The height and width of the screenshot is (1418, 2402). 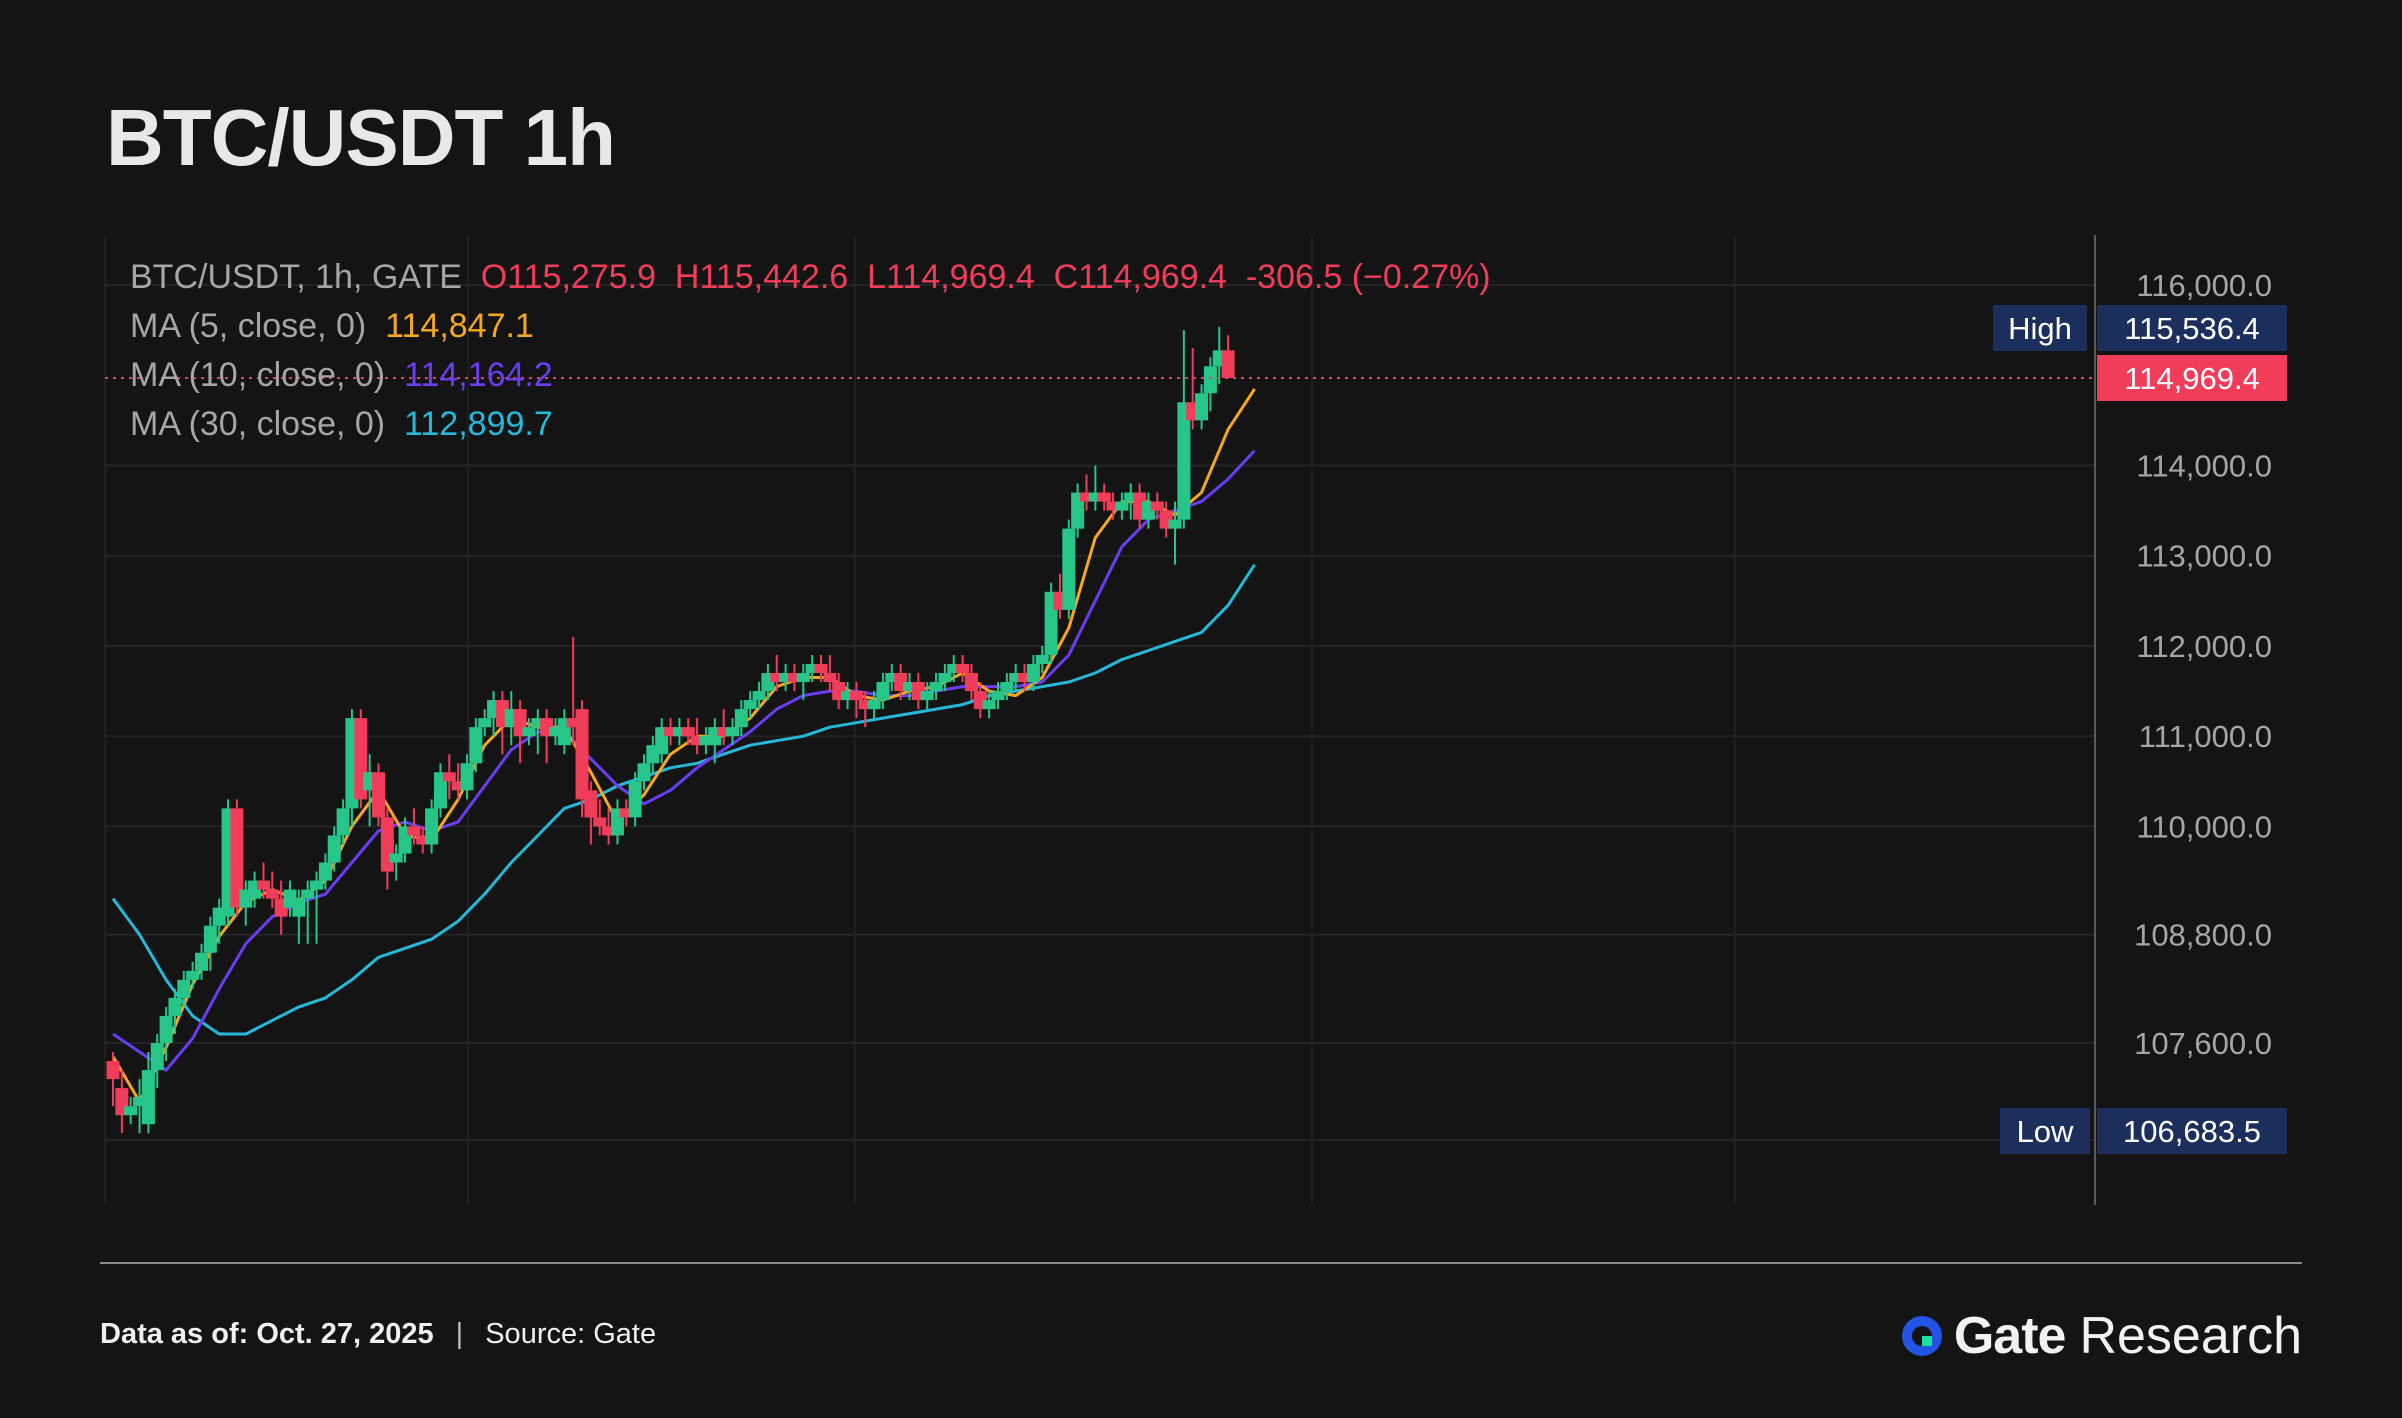 What do you see at coordinates (1921, 1336) in the screenshot?
I see `gate-logo-icon` at bounding box center [1921, 1336].